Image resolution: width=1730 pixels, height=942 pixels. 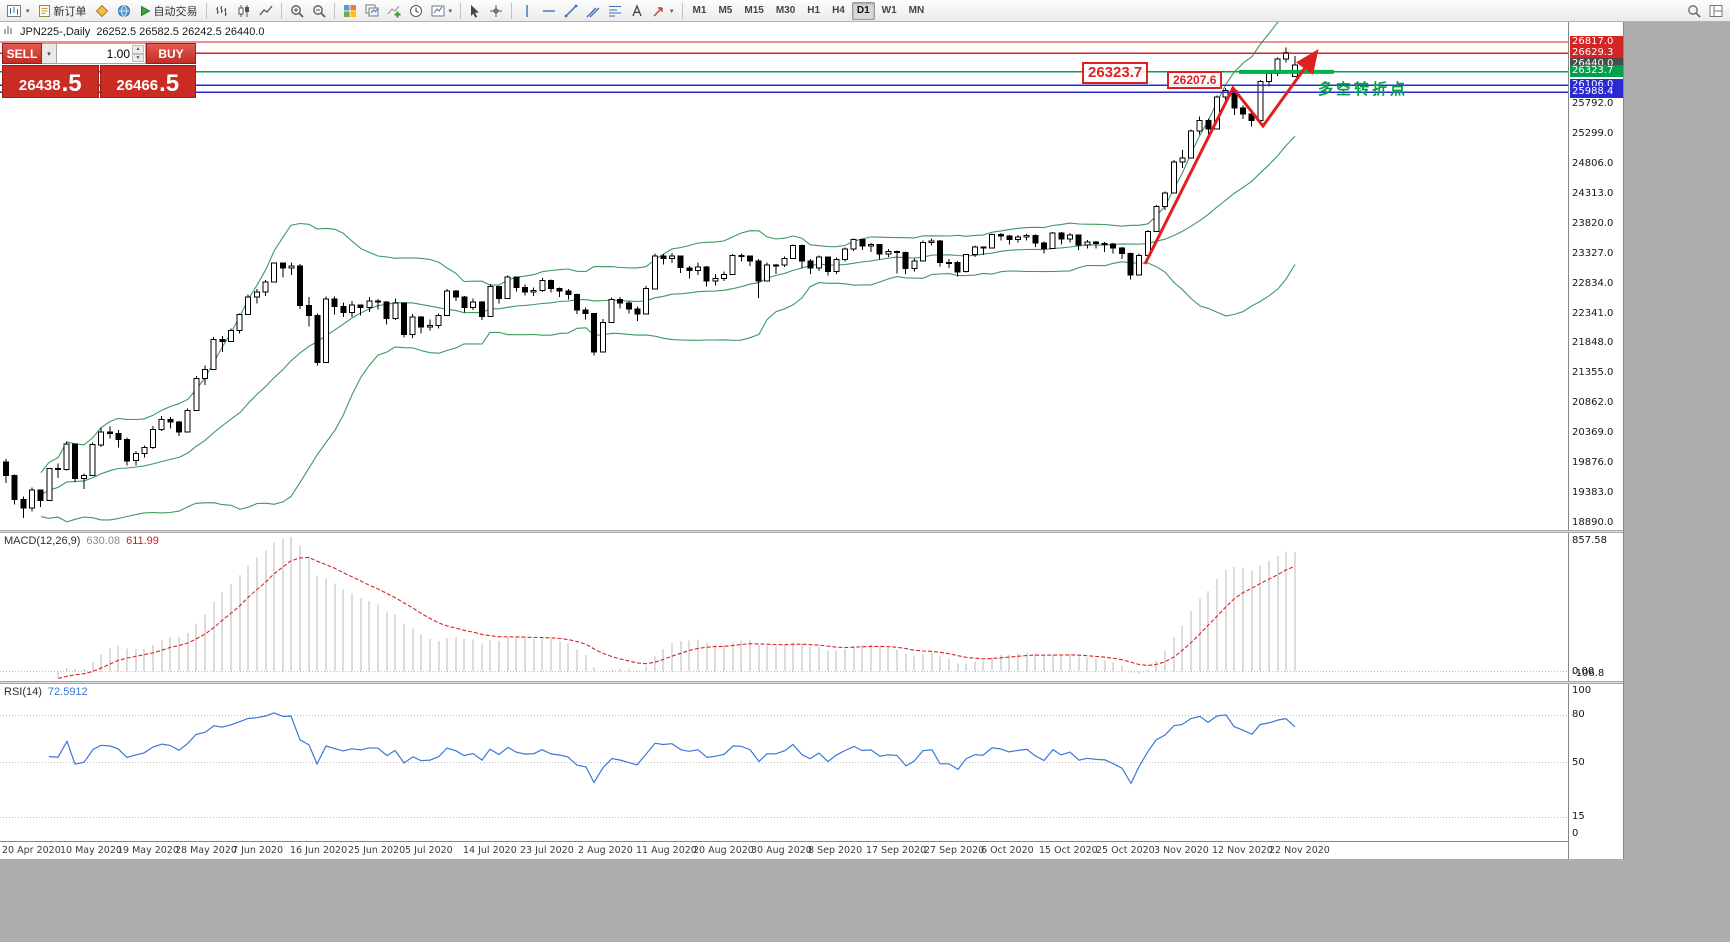 I want to click on chart-candles-icon, so click(x=244, y=11).